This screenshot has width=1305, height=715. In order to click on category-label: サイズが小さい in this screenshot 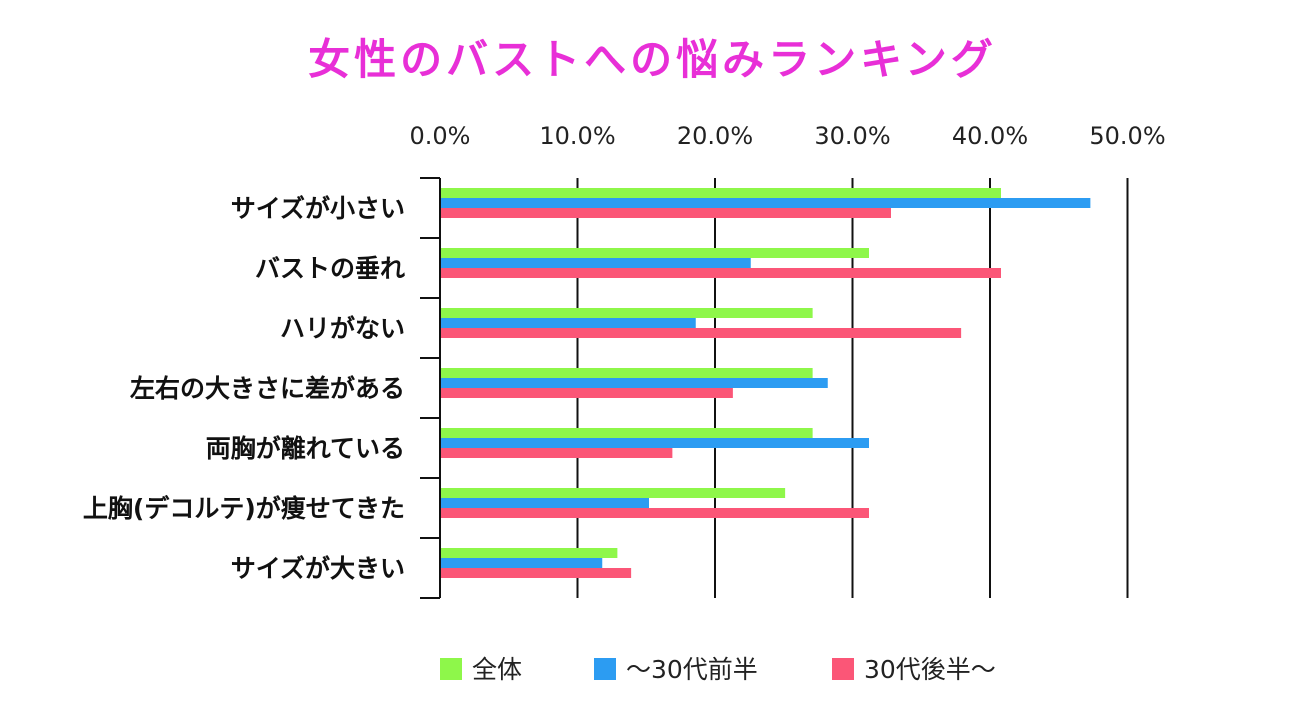, I will do `click(318, 208)`.